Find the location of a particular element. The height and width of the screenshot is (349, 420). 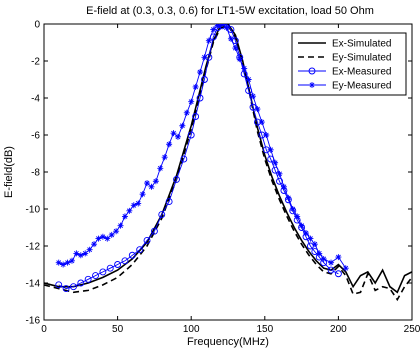

legend-marker-ey-measured is located at coordinates (312, 85).